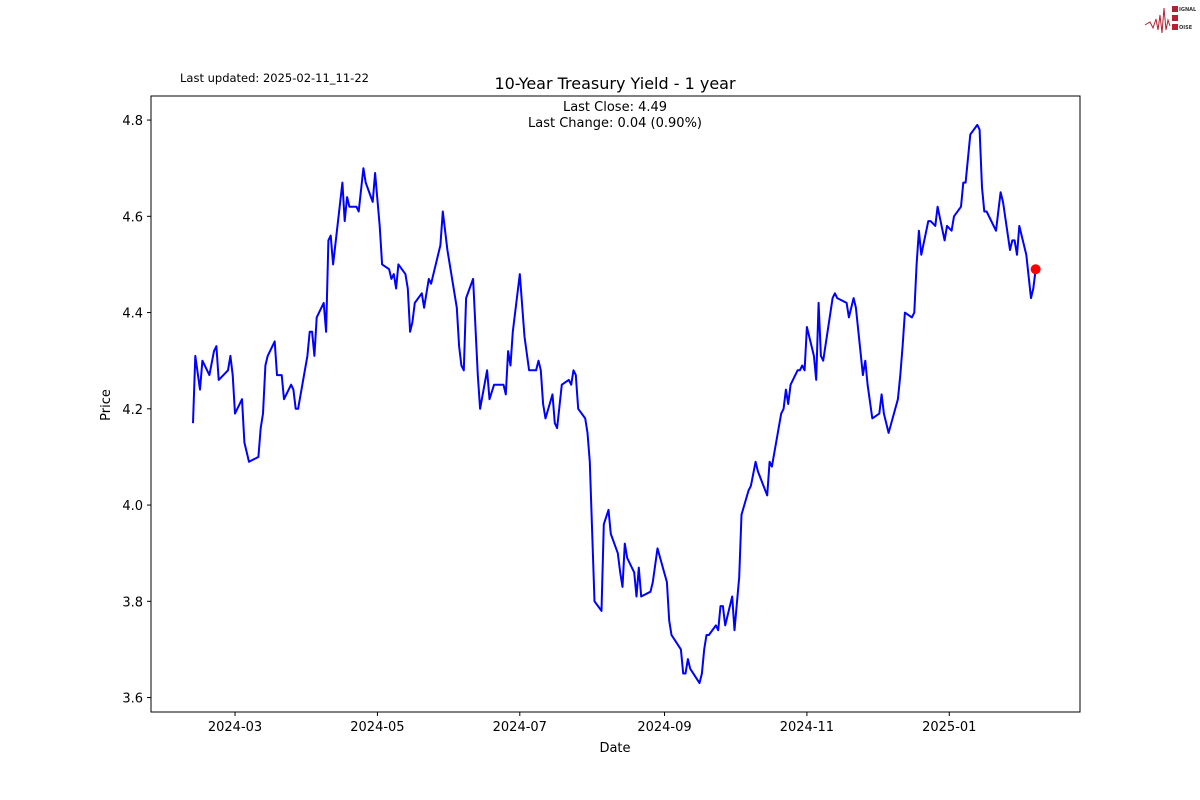 This screenshot has width=1200, height=800. Describe the element at coordinates (1186, 28) in the screenshot. I see `svg-text: OISE` at that location.